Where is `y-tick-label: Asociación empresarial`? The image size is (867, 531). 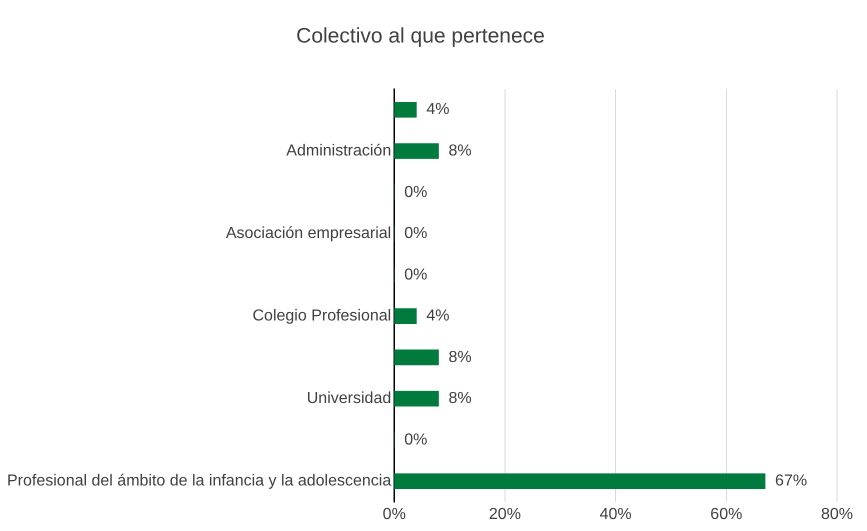 y-tick-label: Asociación empresarial is located at coordinates (309, 233).